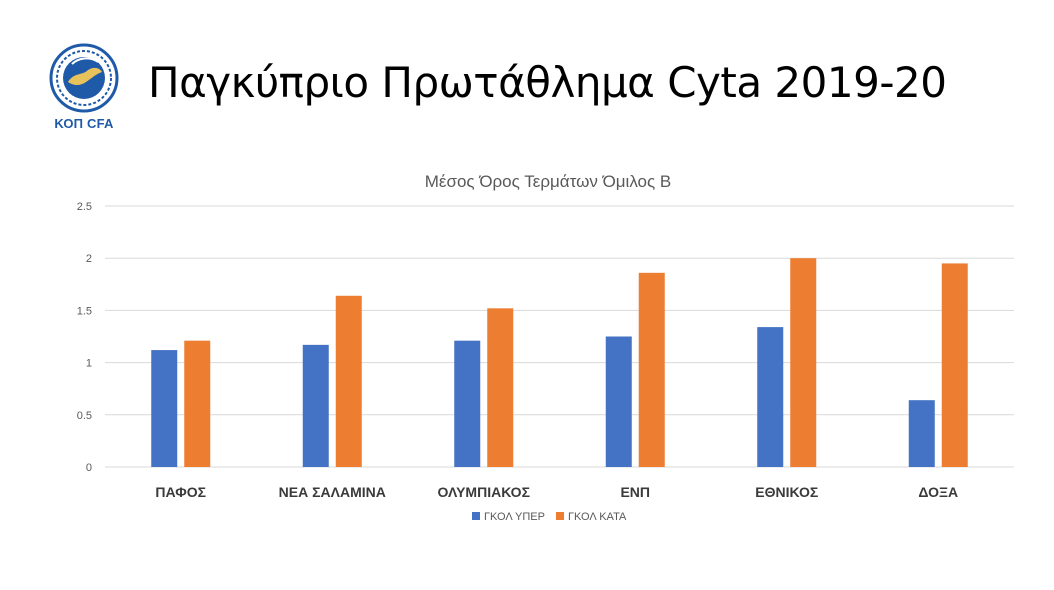 This screenshot has height=590, width=1054. What do you see at coordinates (89, 364) in the screenshot?
I see `y-tick-label: 1` at bounding box center [89, 364].